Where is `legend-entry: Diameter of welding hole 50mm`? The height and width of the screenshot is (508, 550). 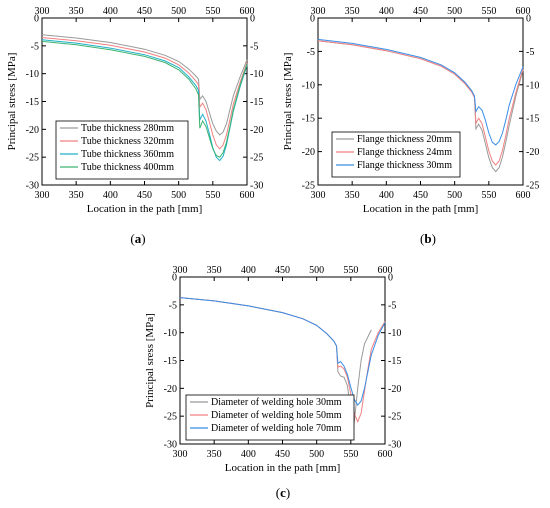
legend-entry: Diameter of welding hole 50mm is located at coordinates (276, 415).